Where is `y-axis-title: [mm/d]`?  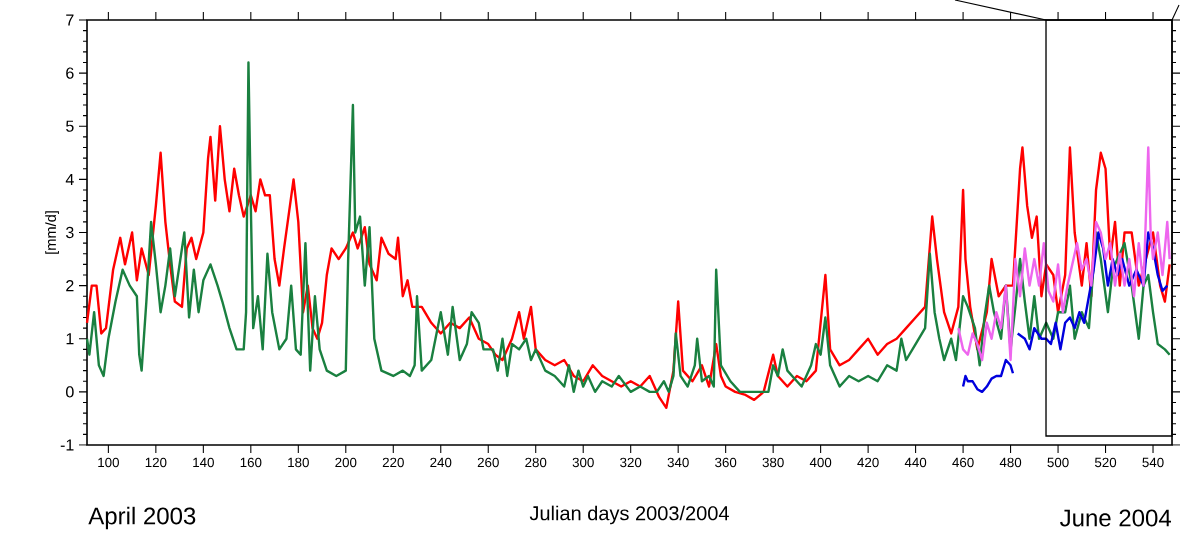
y-axis-title: [mm/d] is located at coordinates (52, 232).